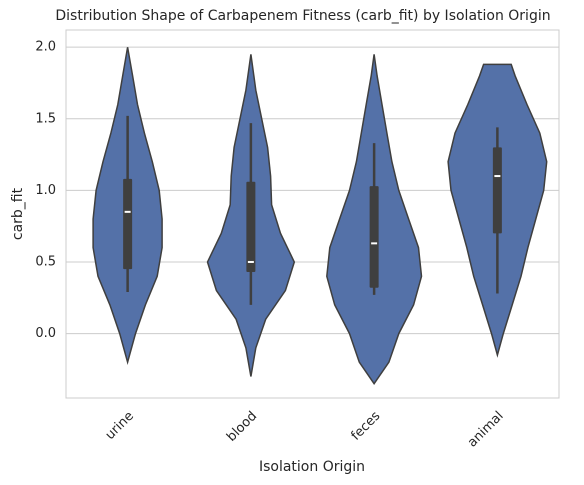 The image size is (584, 485). I want to click on y-tick-label: 2.0, so click(45, 47).